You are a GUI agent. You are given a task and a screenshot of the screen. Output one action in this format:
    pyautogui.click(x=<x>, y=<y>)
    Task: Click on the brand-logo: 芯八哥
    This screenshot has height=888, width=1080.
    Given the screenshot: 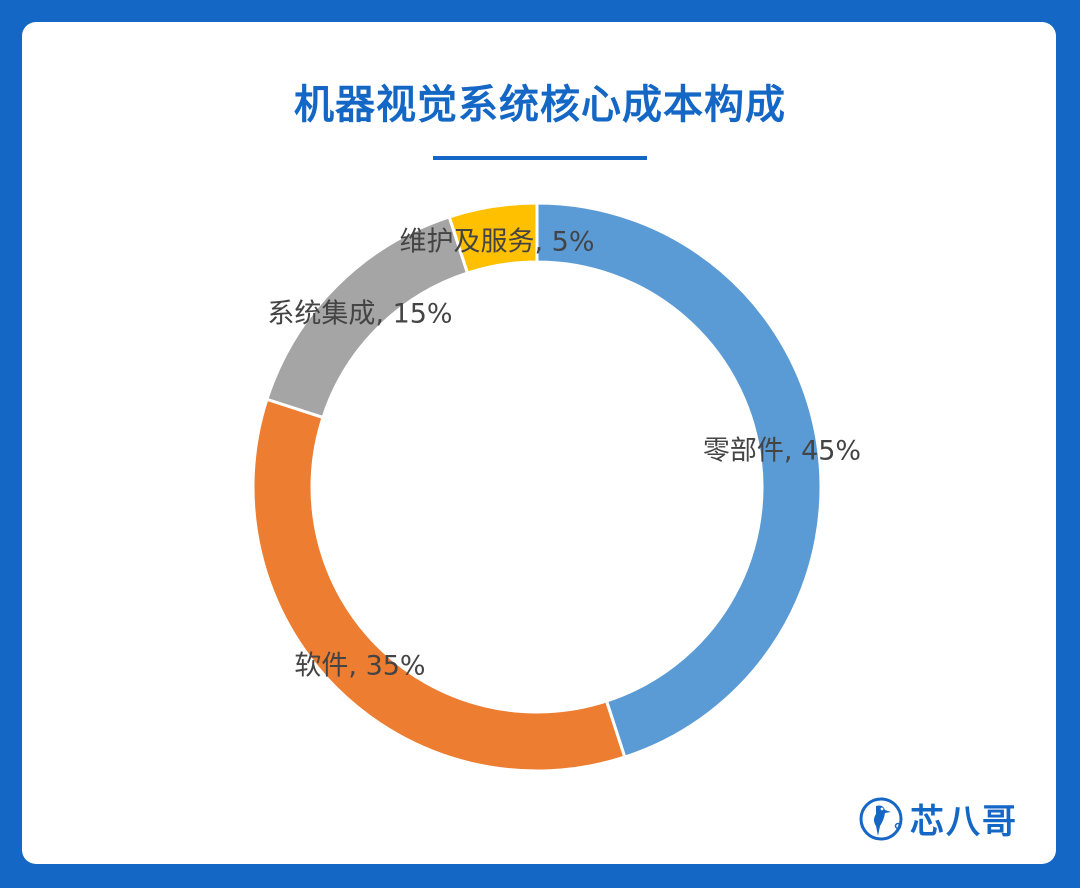 What is the action you would take?
    pyautogui.click(x=938, y=818)
    